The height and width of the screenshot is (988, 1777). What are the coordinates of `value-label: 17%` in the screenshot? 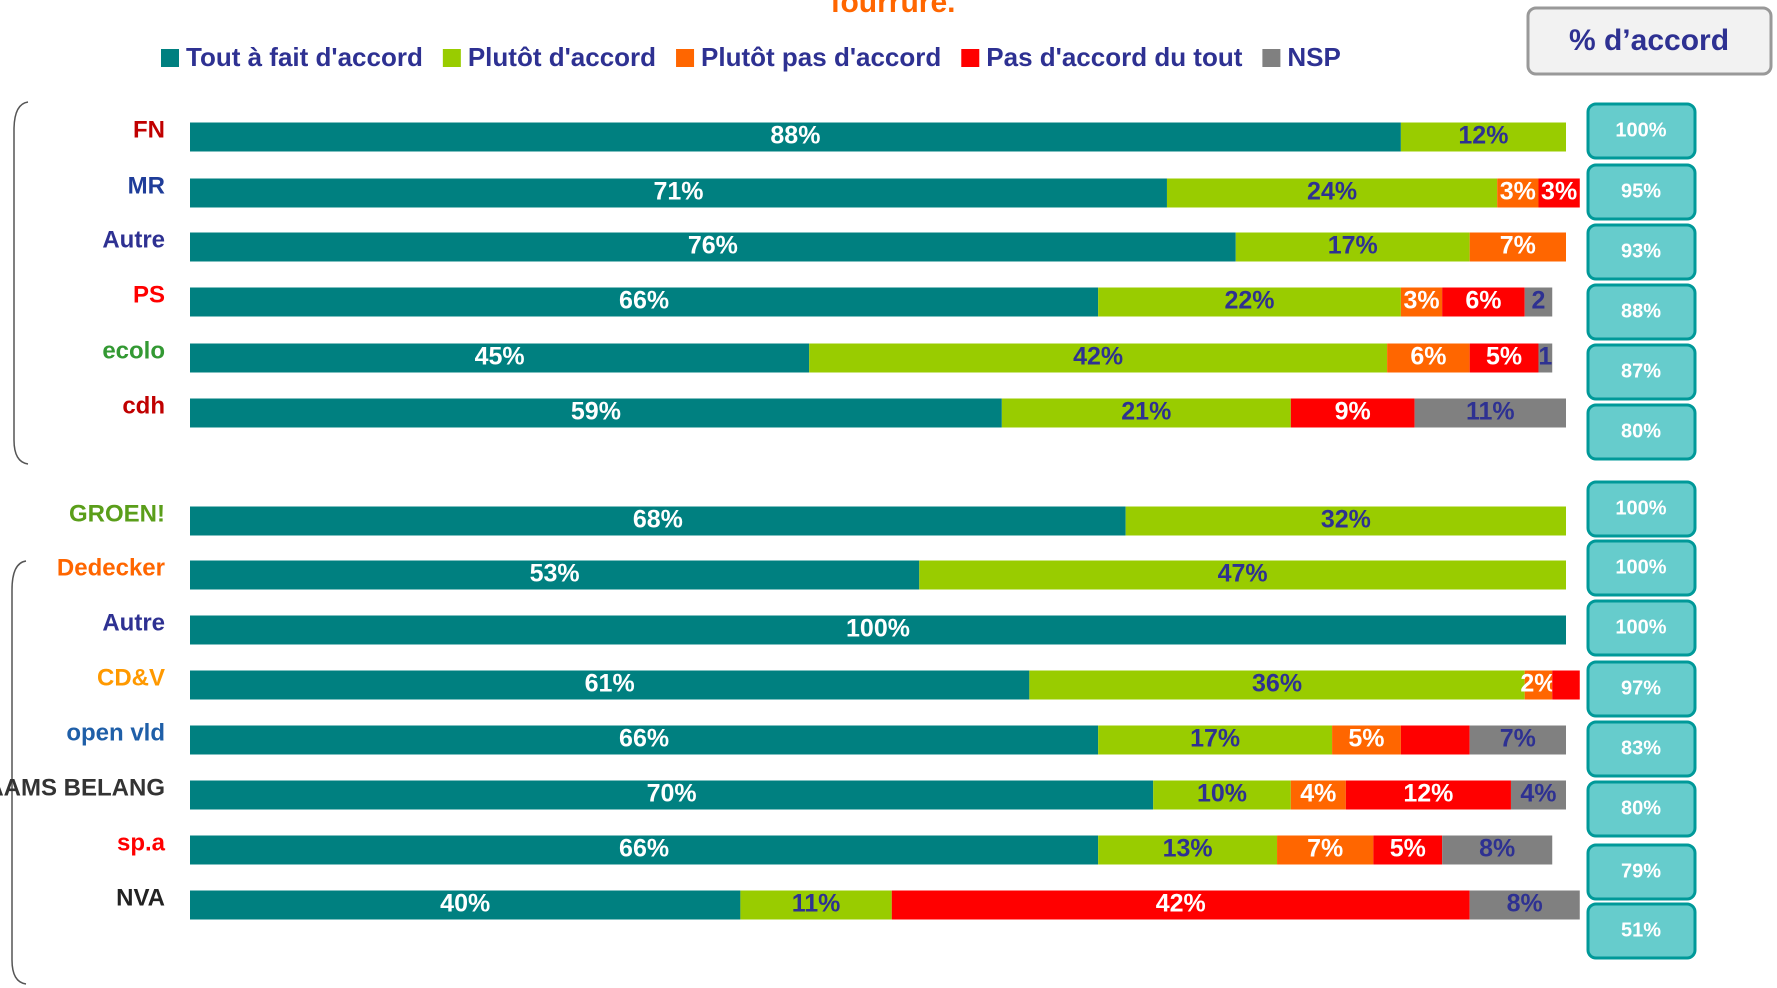 It's located at (1215, 739).